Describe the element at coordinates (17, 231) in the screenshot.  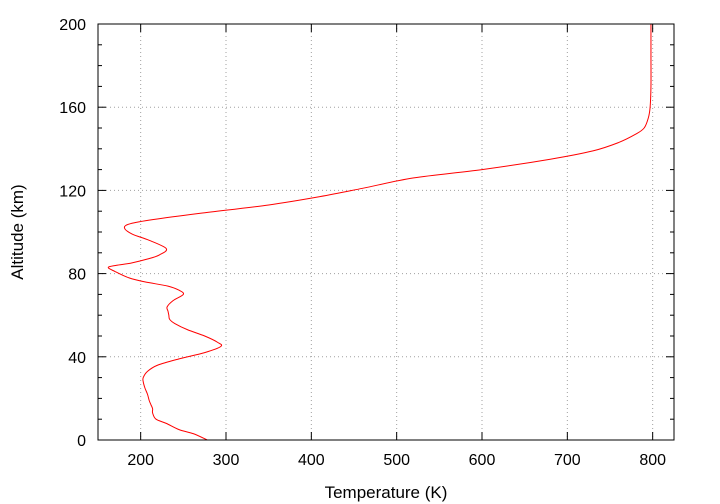
I see `y-axis-title: Altitude (km)` at that location.